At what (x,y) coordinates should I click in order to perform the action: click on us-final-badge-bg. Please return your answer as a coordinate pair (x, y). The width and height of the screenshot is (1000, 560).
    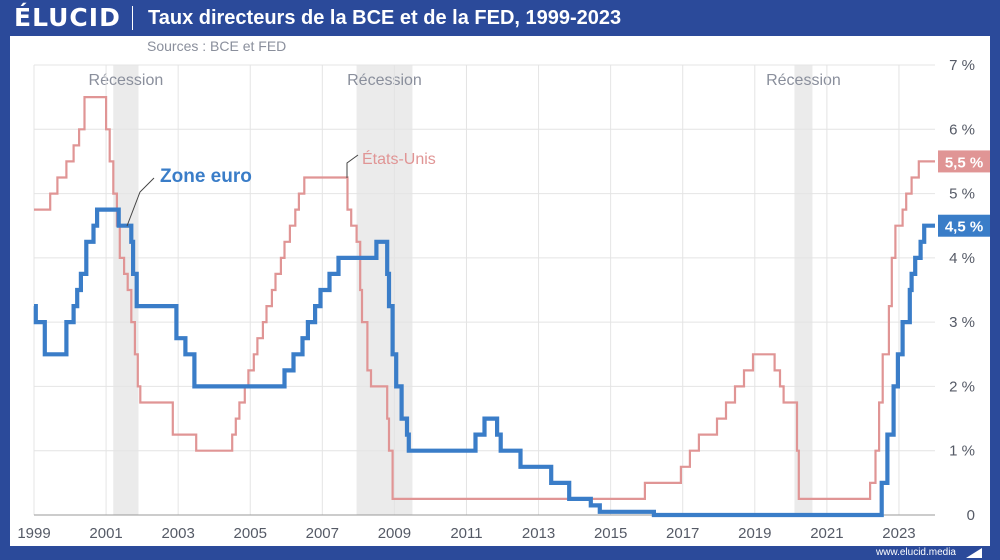
    Looking at the image, I should click on (964, 161).